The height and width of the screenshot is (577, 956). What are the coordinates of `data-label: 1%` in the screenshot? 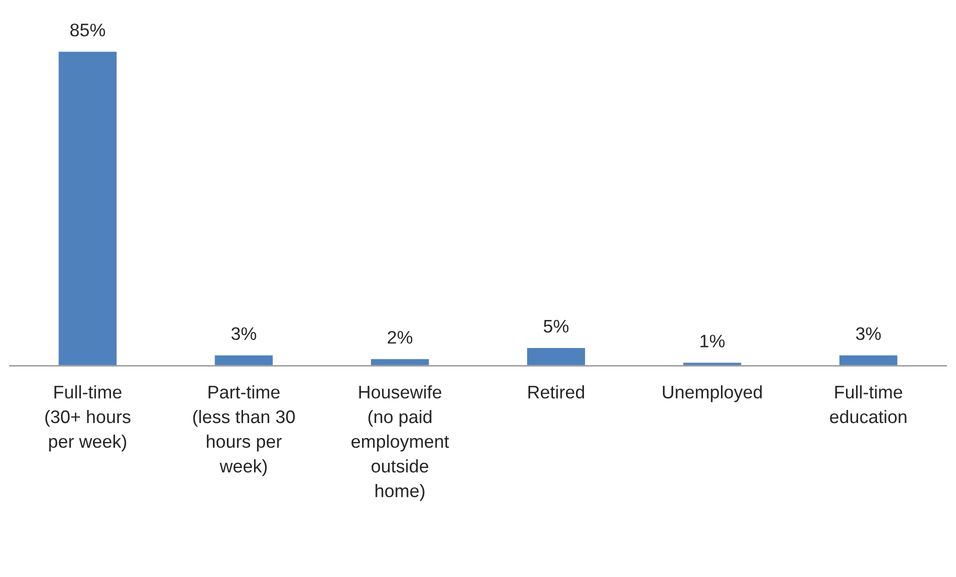 It's located at (712, 341).